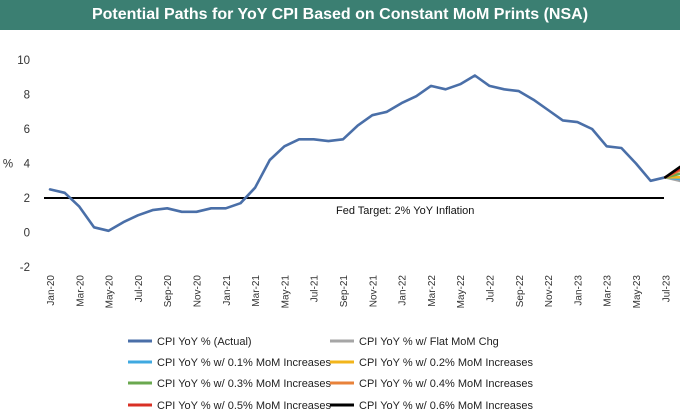 This screenshot has width=680, height=418. I want to click on legend-label: CPI YoY % w/ 0.2% MoM Increases, so click(446, 363).